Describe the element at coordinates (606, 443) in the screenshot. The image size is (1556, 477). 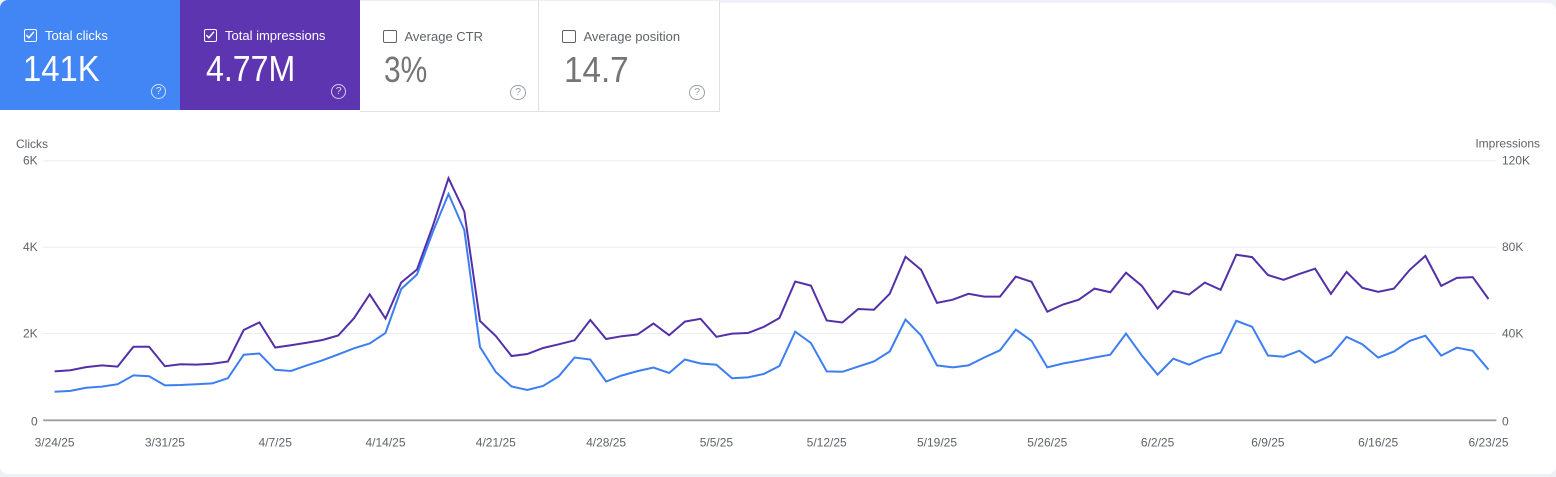
I see `svg-text: 4/28/25` at that location.